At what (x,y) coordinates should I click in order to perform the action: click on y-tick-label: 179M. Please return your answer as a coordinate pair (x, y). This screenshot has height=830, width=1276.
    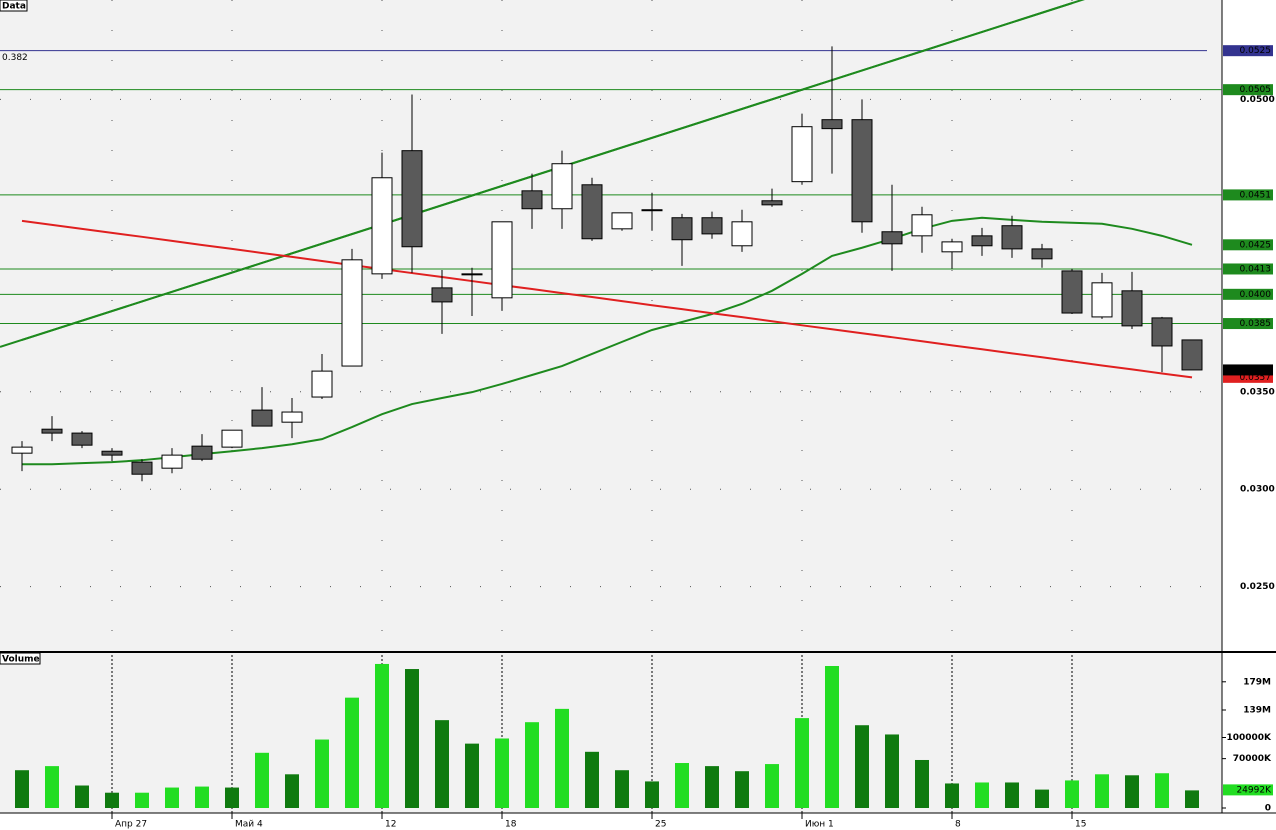
    Looking at the image, I should click on (1257, 682).